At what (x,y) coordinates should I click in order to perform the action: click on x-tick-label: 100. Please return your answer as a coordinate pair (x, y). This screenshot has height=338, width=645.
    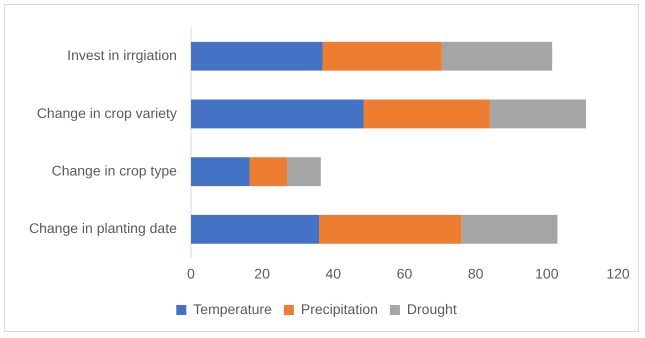
    Looking at the image, I should click on (547, 273).